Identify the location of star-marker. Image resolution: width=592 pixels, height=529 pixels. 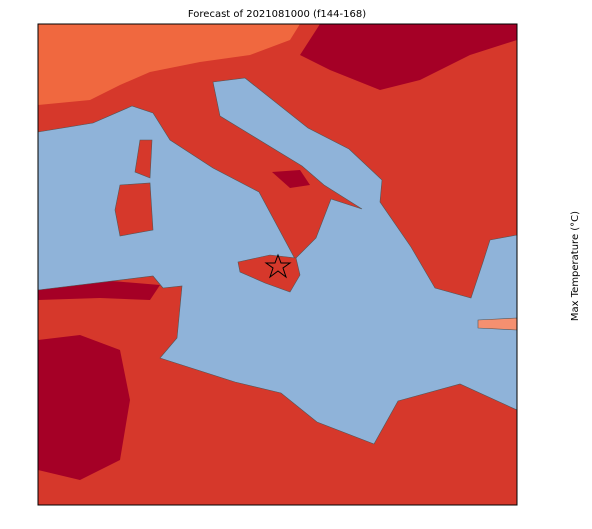
(278, 266).